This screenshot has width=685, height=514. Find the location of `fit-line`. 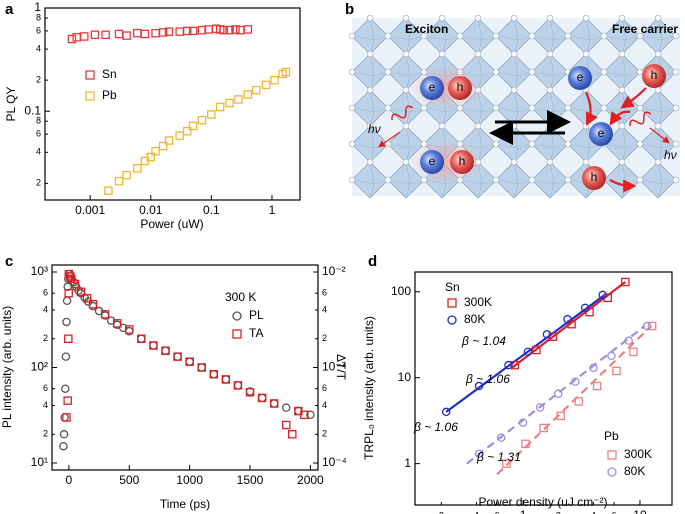

fit-line is located at coordinates (556, 395).